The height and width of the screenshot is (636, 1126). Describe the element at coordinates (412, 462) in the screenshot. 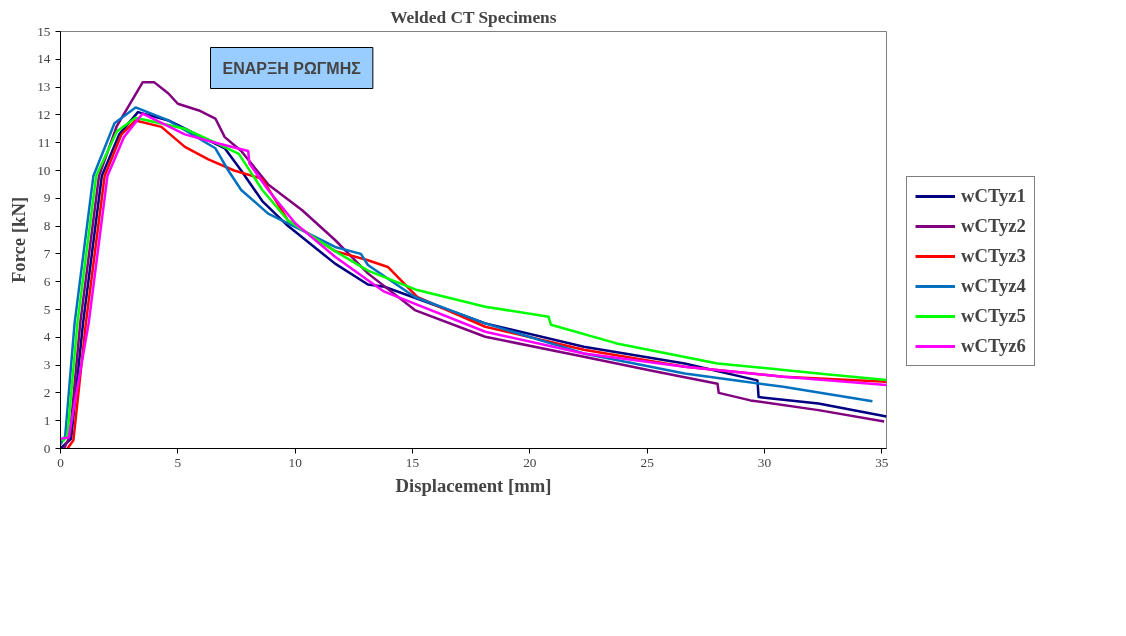

I see `x-tick-label: 15` at that location.